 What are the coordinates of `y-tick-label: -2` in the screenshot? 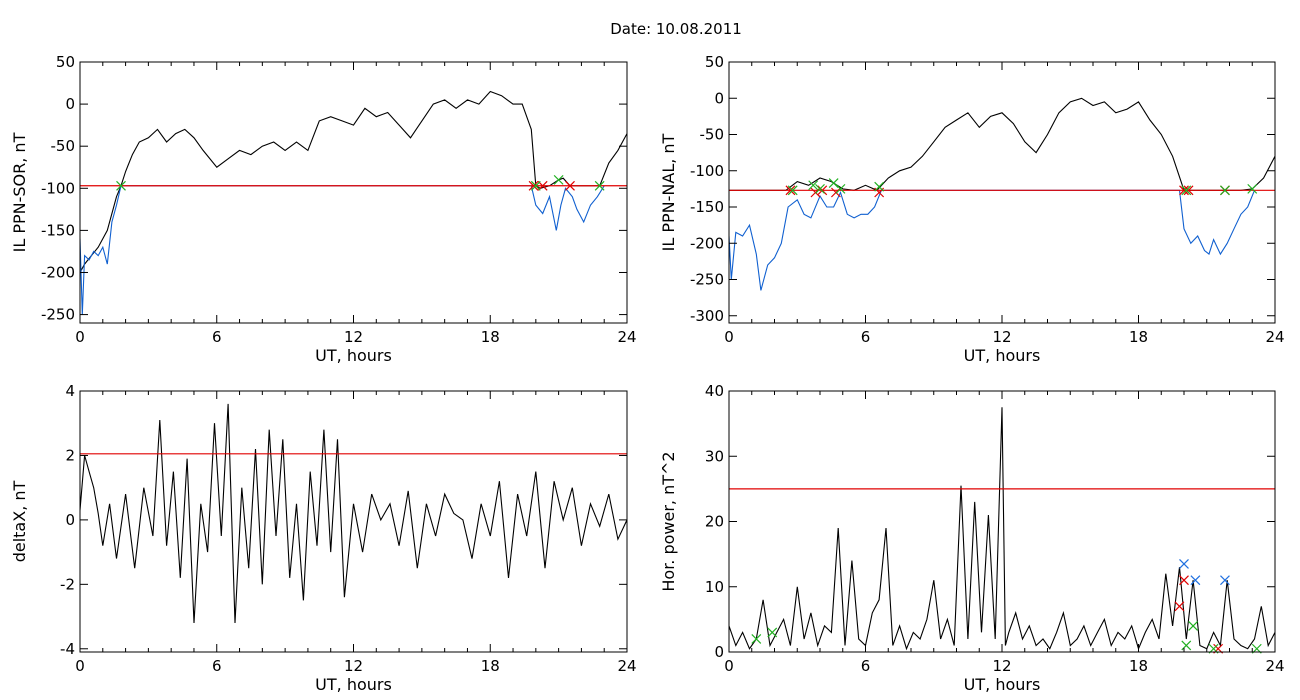 It's located at (67, 584).